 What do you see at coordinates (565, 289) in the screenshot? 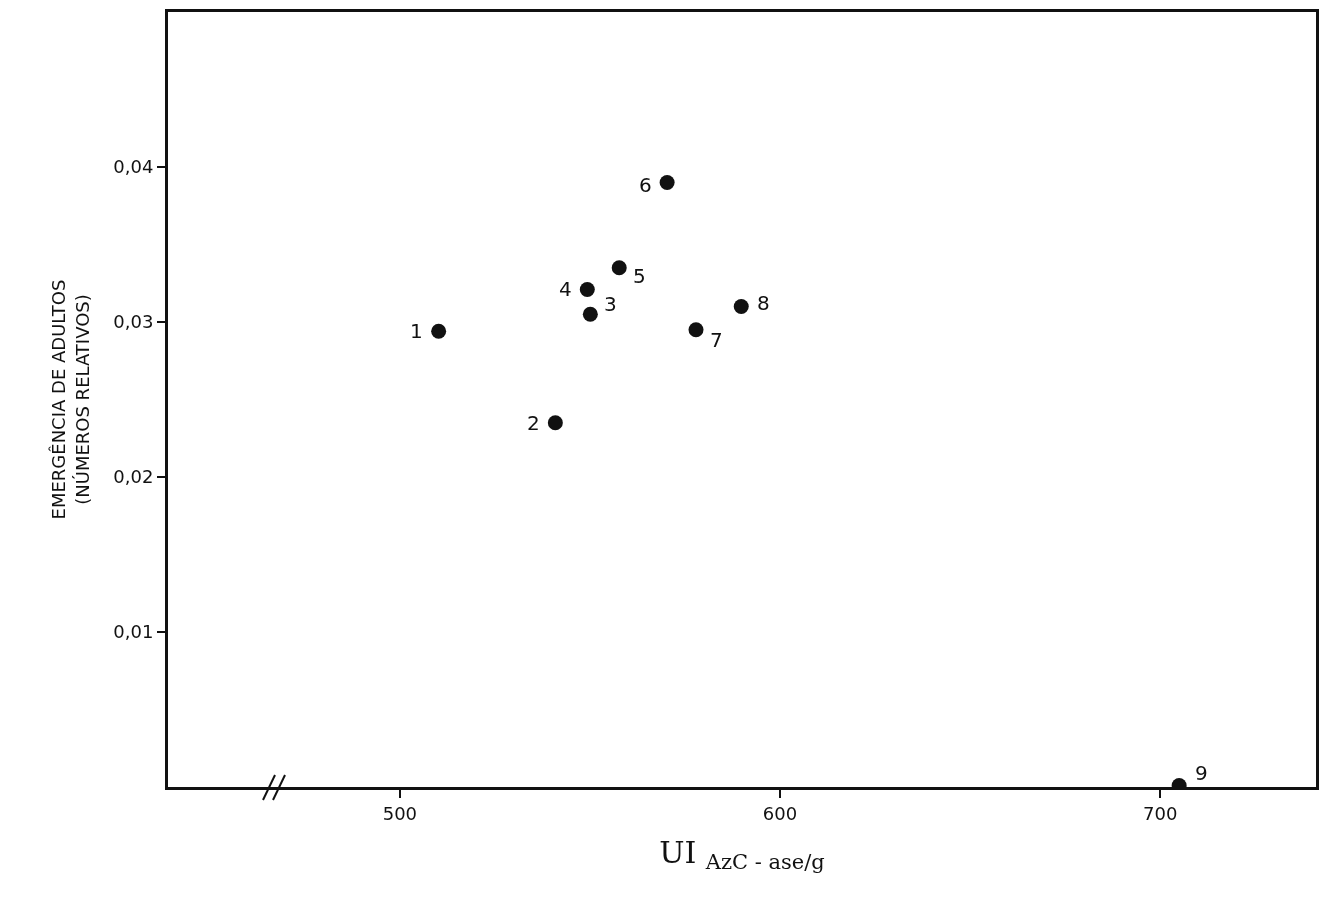
I see `annotation: 4` at bounding box center [565, 289].